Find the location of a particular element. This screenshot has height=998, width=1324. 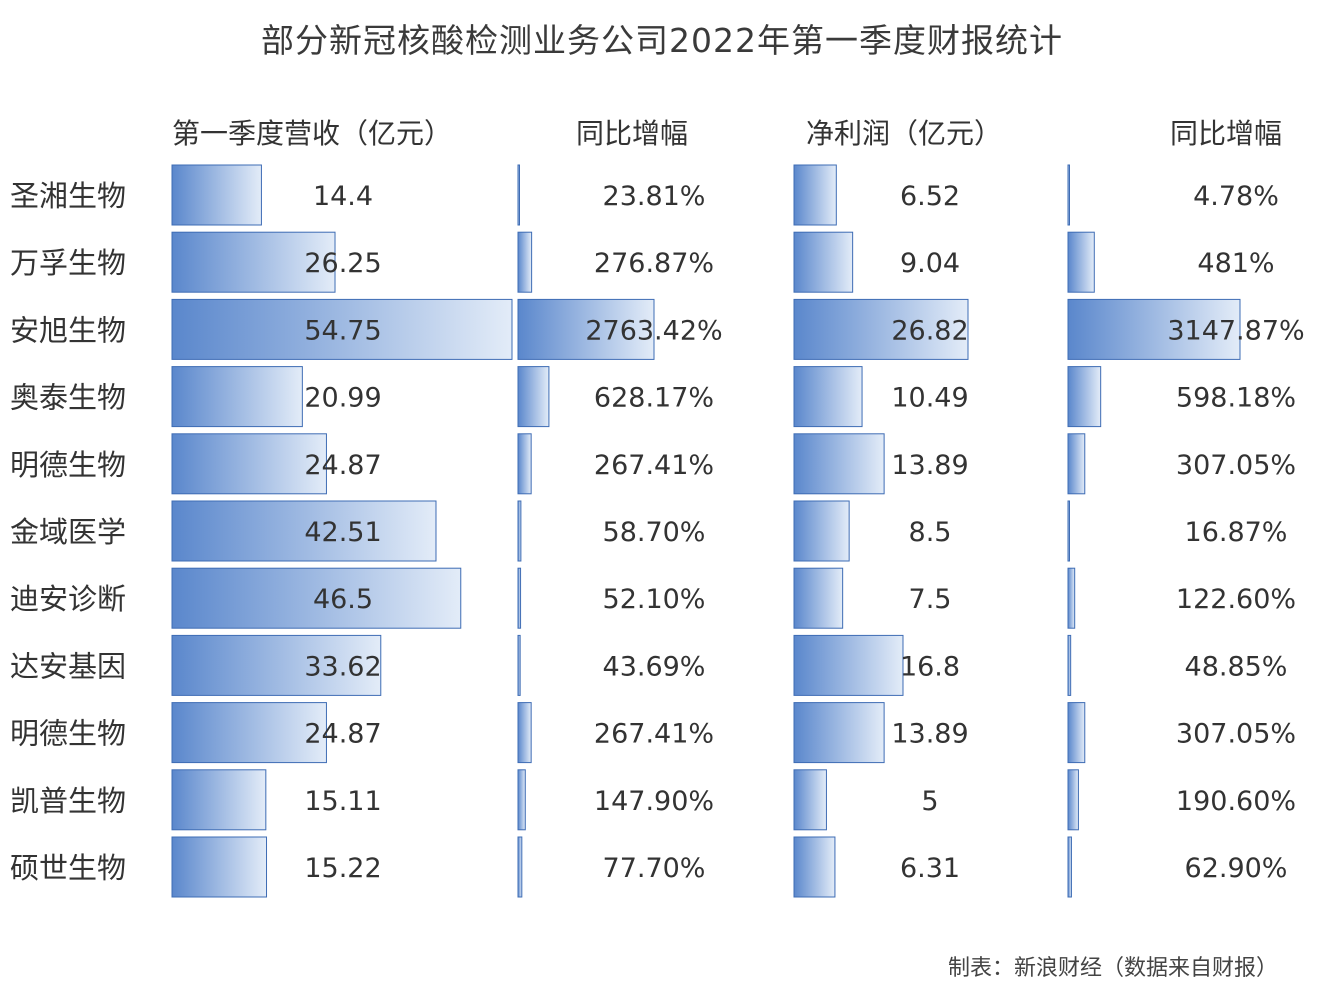

chart-title: 部分新冠核酸检测业务公司2022年第一季度财报统计 is located at coordinates (662, 40).